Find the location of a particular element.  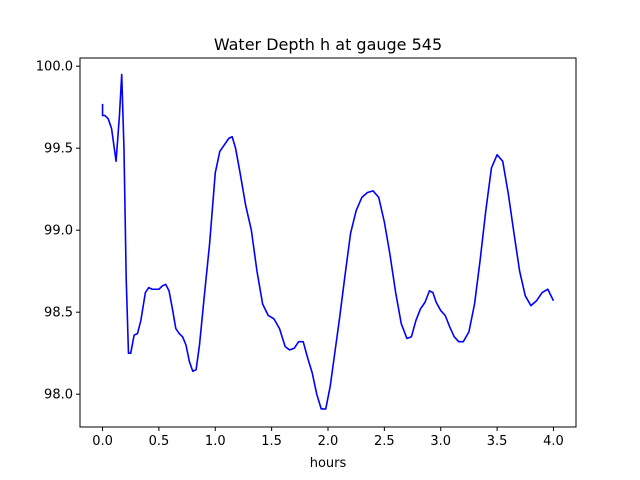

y-tick-label: 98.0 is located at coordinates (58, 395).